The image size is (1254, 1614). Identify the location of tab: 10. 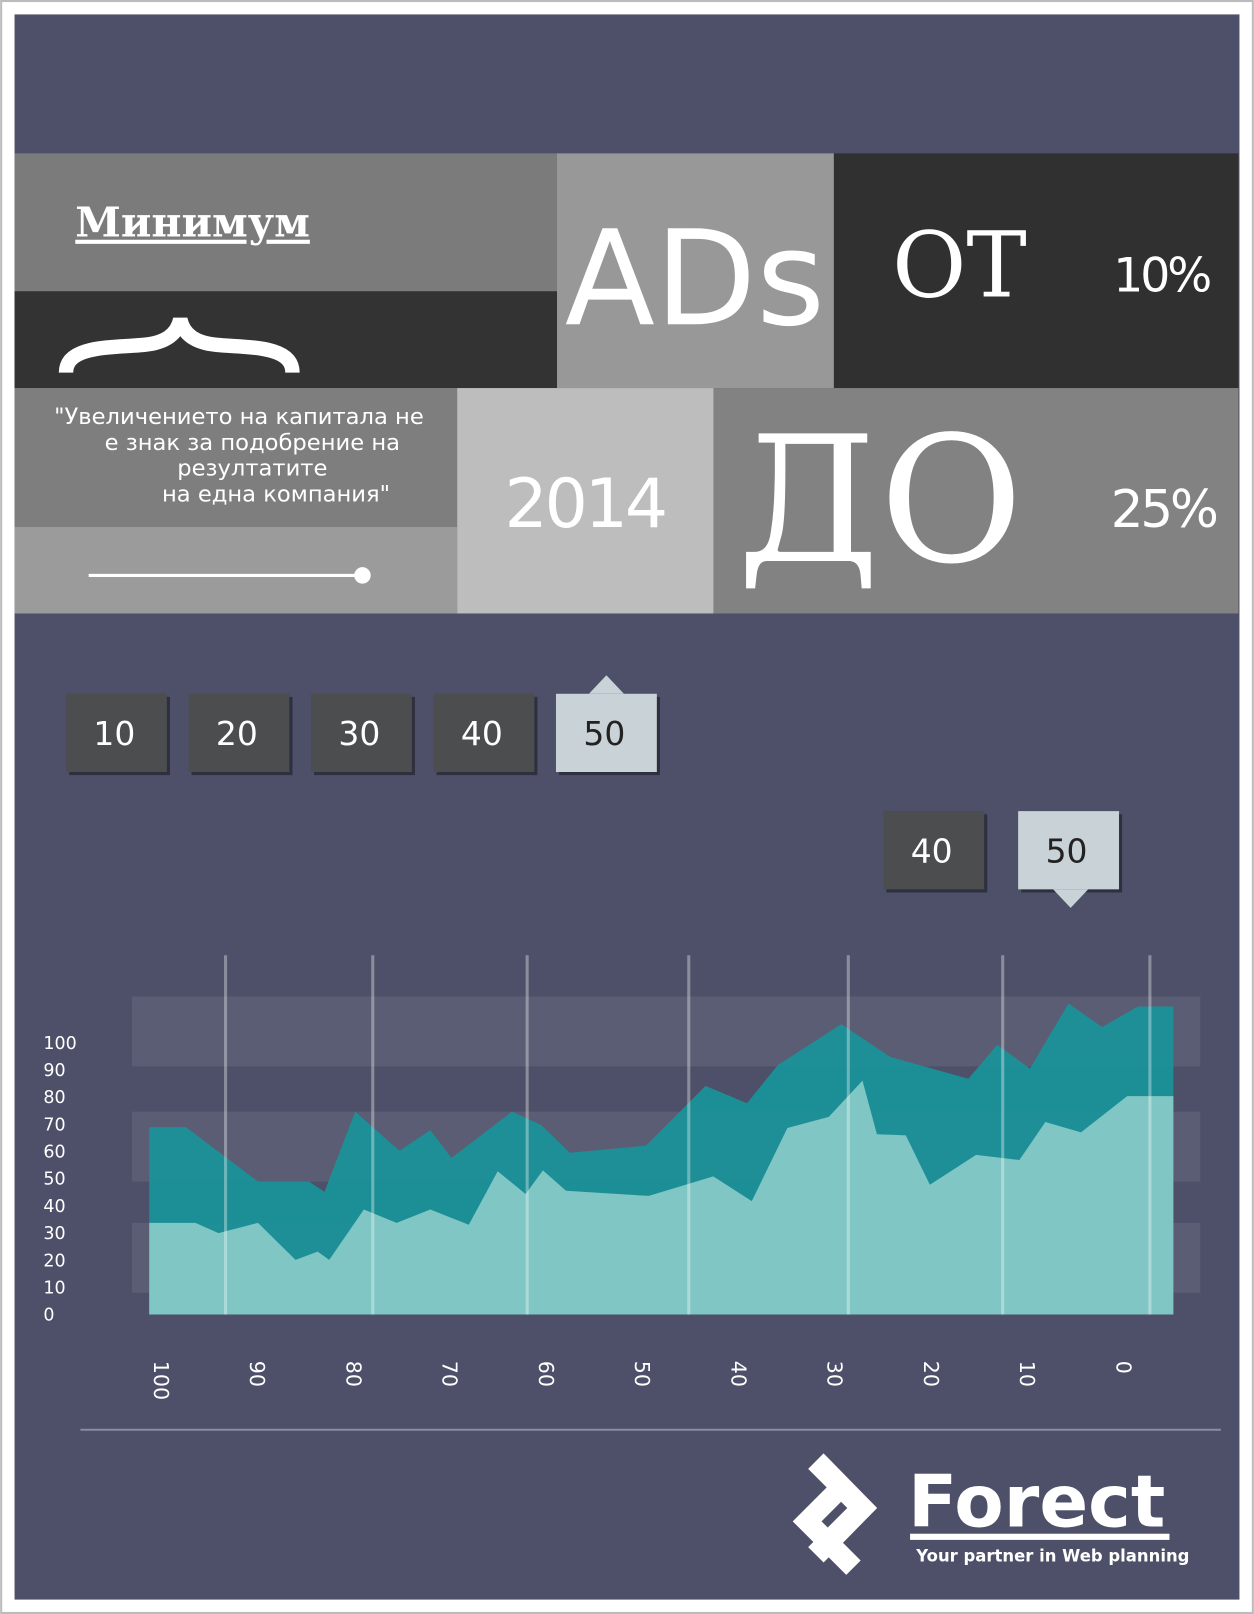
(118, 734).